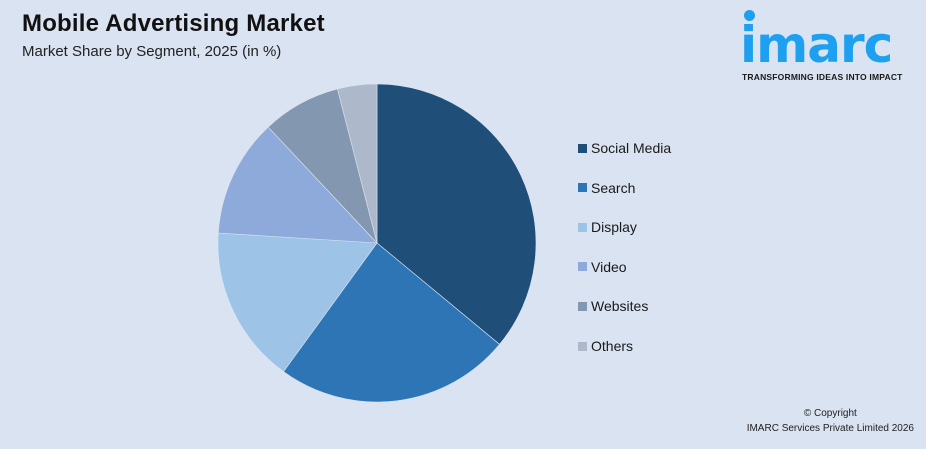  What do you see at coordinates (297, 185) in the screenshot?
I see `pie-slice-video` at bounding box center [297, 185].